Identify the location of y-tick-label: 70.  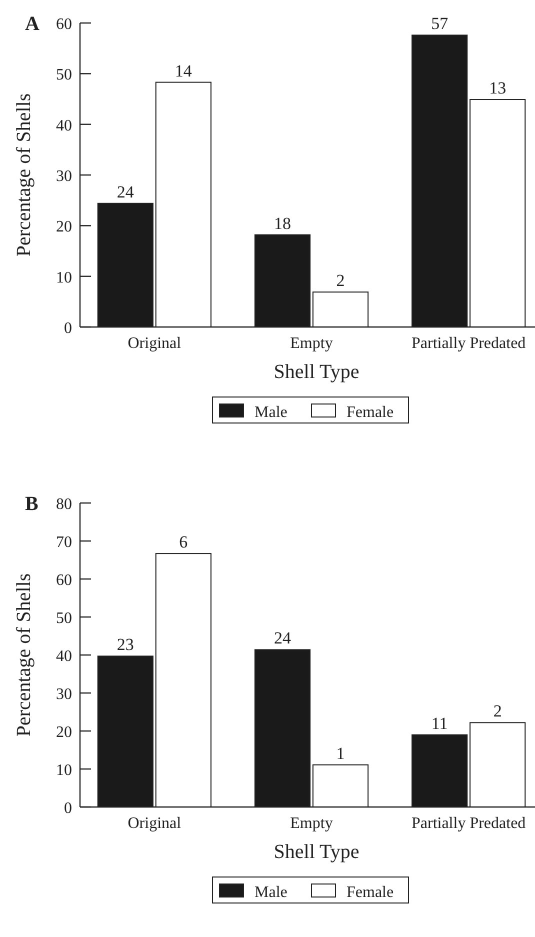
(64, 542).